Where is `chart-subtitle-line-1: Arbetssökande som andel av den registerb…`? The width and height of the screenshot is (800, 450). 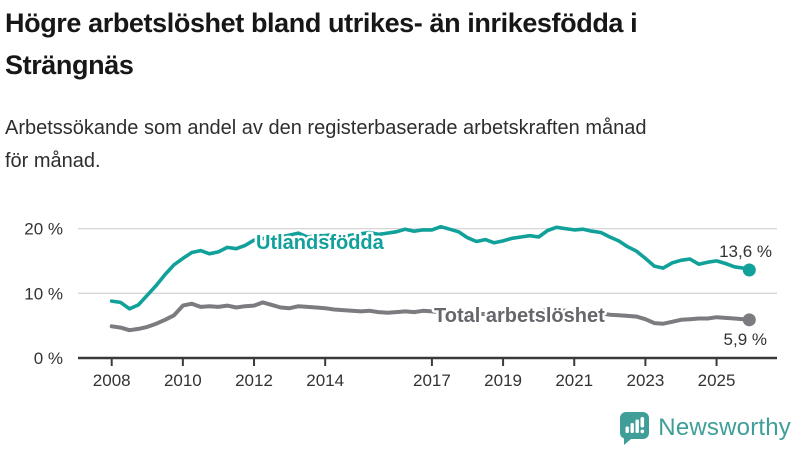 chart-subtitle-line-1: Arbetssökande som andel av den registerb… is located at coordinates (326, 128).